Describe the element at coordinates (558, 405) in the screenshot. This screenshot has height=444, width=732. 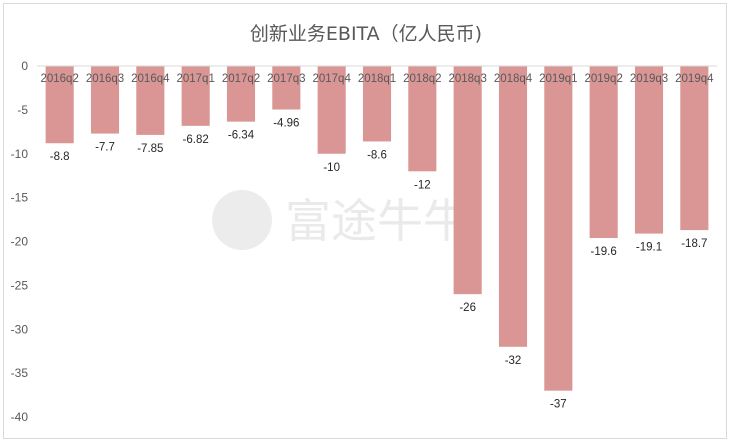
I see `data-label: -37` at that location.